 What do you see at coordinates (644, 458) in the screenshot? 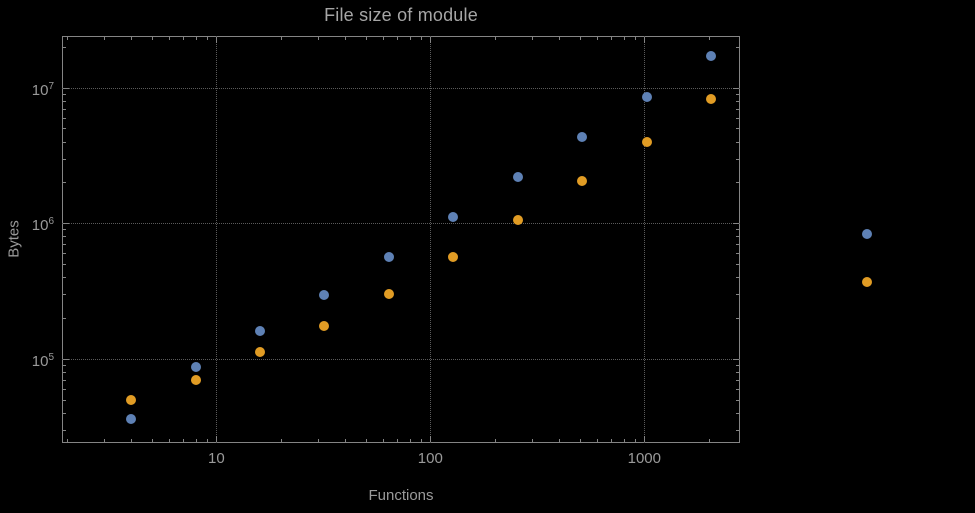
I see `x-tick-label: 1000` at bounding box center [644, 458].